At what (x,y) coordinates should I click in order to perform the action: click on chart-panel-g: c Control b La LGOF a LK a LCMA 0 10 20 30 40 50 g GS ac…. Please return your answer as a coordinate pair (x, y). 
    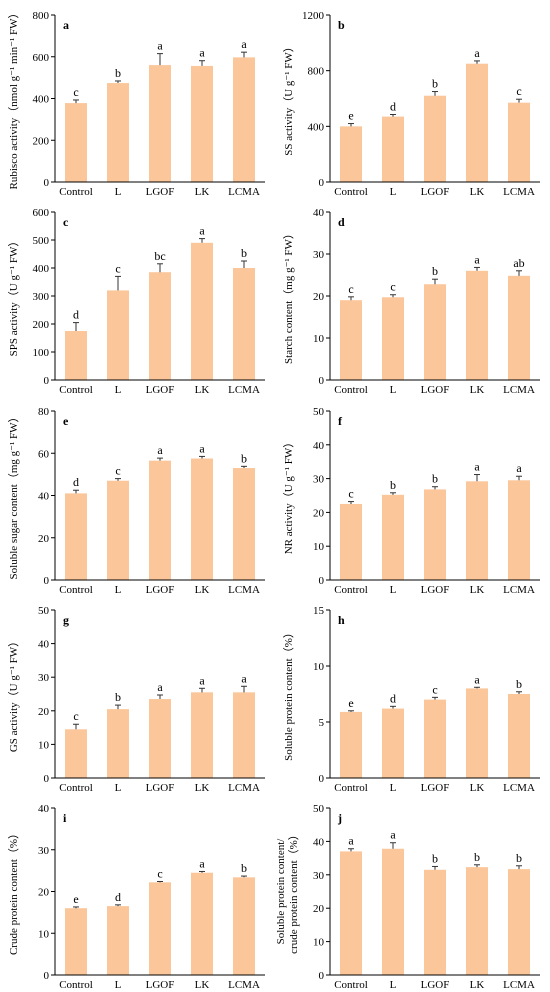
    Looking at the image, I should click on (136, 699).